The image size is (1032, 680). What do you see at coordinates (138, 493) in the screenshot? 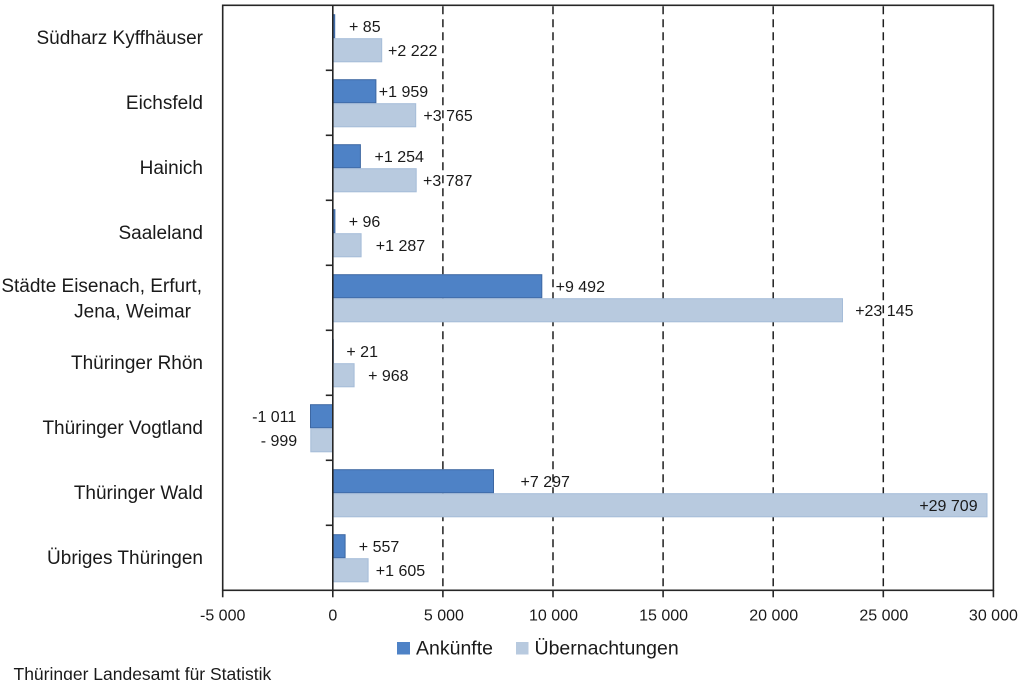
I see `svg-text: Thüringer Wald` at bounding box center [138, 493].